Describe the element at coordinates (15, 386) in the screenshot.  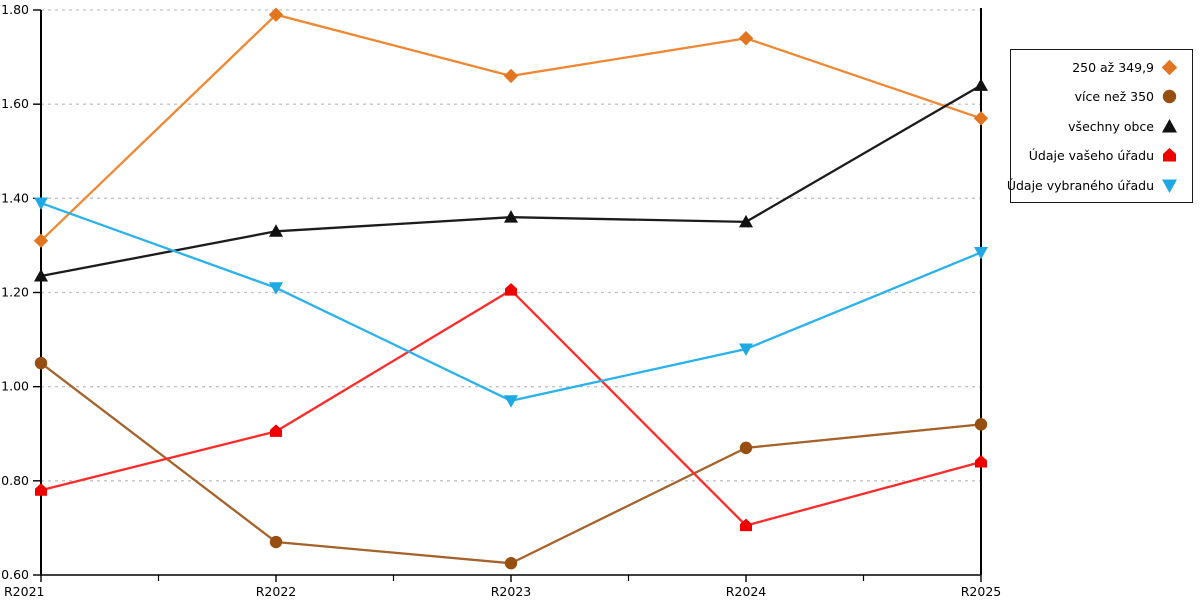
I see `y-tick-label: 1.00` at that location.